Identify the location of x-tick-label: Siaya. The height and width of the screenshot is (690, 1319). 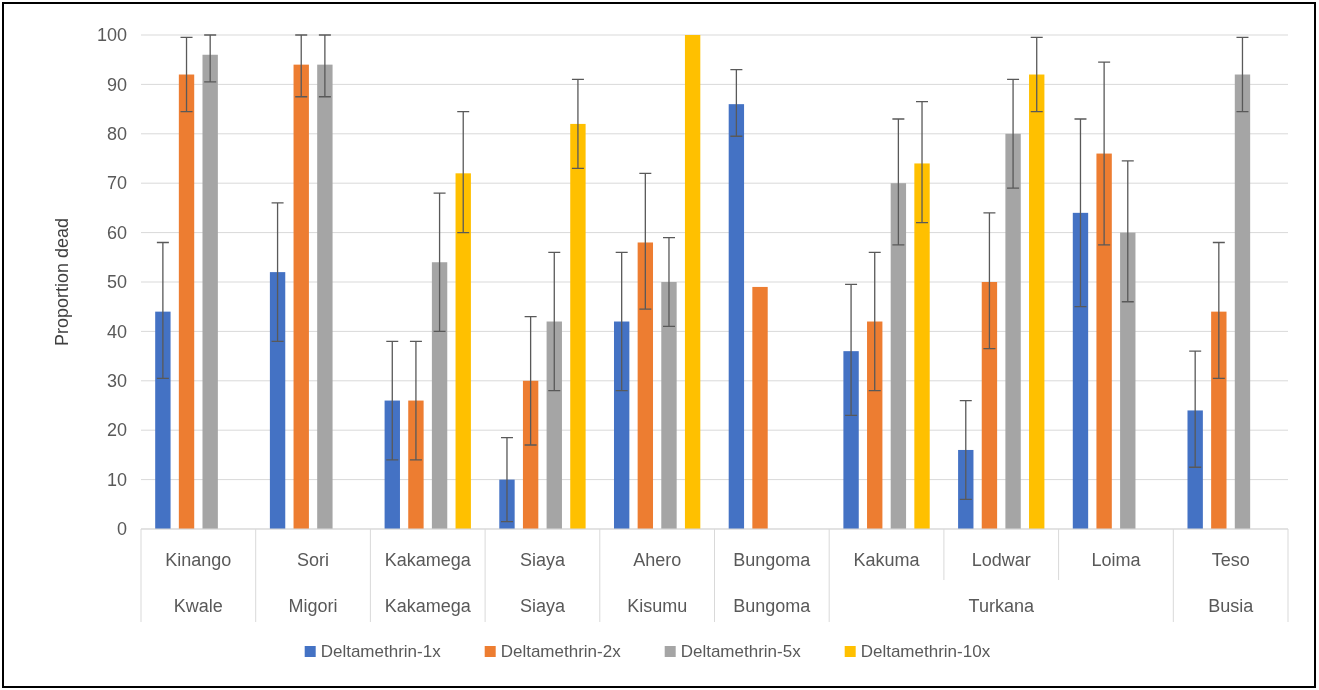
(542, 560).